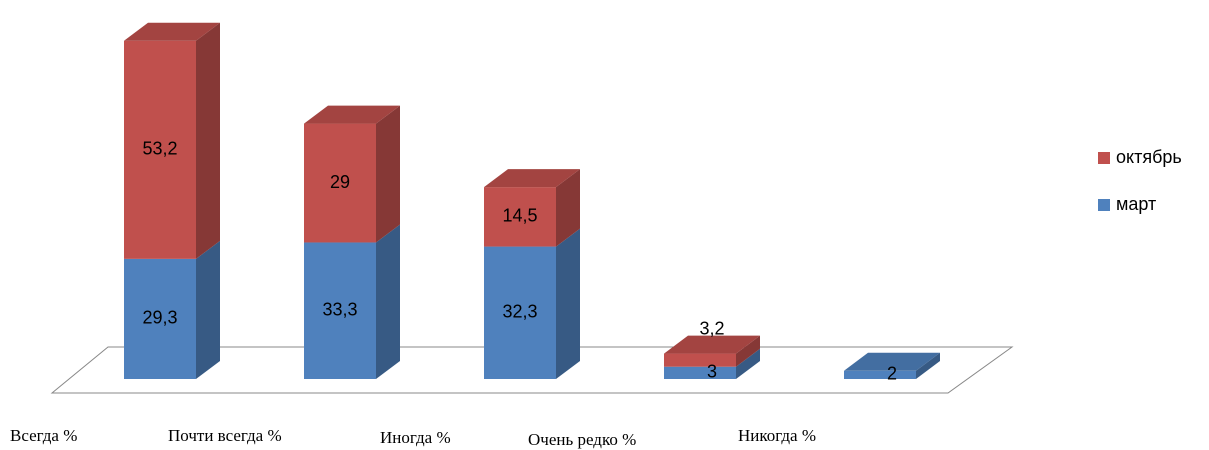 The height and width of the screenshot is (450, 1209). What do you see at coordinates (43, 435) in the screenshot?
I see `x-tick-label: Всегда %` at bounding box center [43, 435].